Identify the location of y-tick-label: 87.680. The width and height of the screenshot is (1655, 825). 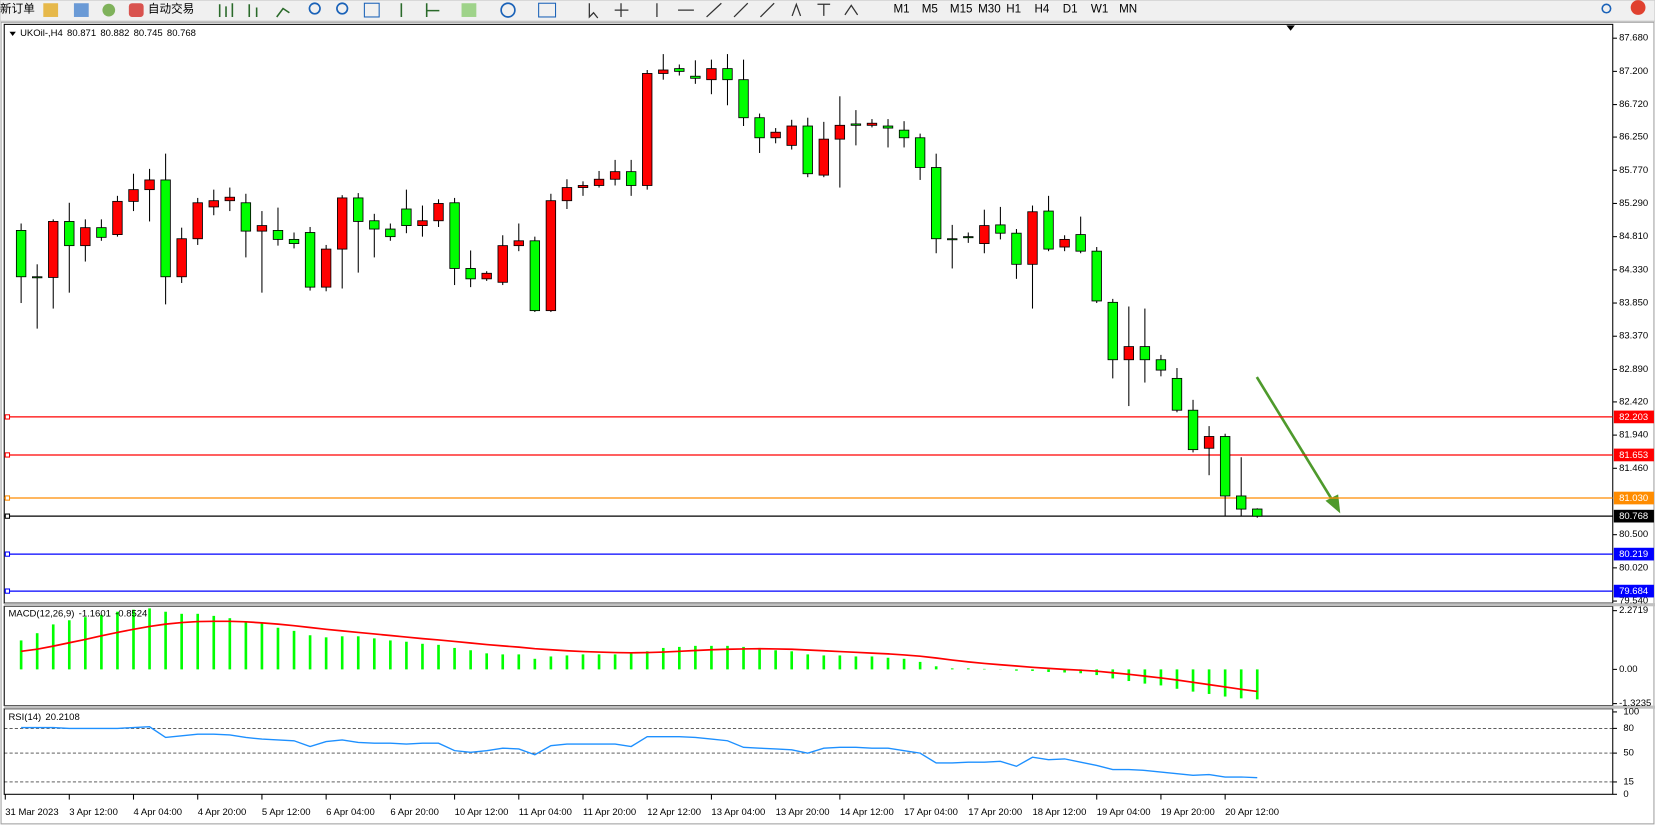
(1633, 38).